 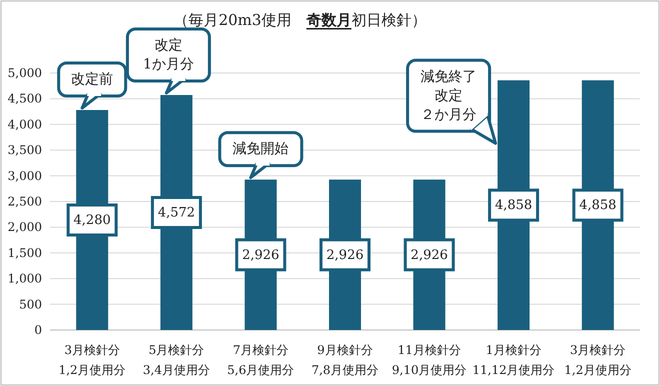 What do you see at coordinates (260, 149) in the screenshot?
I see `annotation: 減免開始` at bounding box center [260, 149].